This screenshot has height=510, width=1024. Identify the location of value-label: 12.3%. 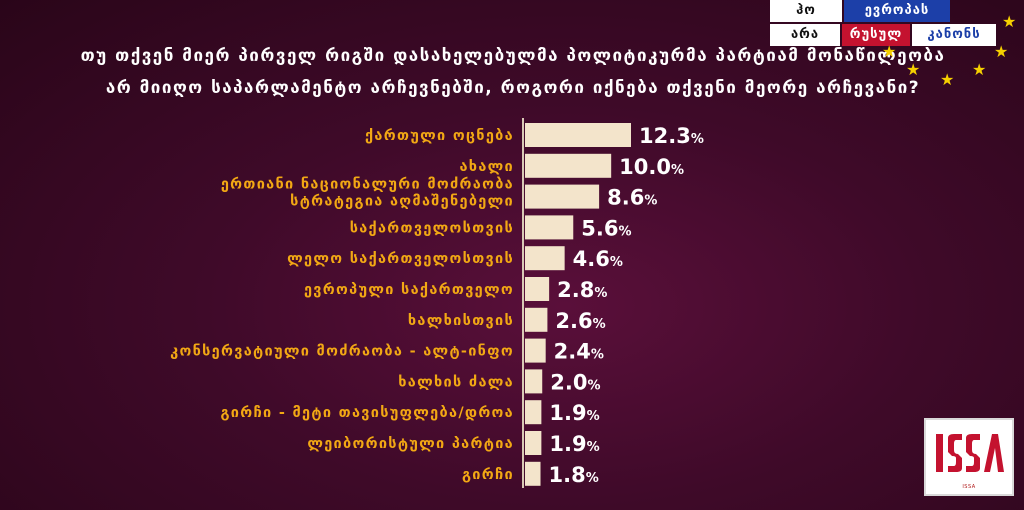
(671, 136).